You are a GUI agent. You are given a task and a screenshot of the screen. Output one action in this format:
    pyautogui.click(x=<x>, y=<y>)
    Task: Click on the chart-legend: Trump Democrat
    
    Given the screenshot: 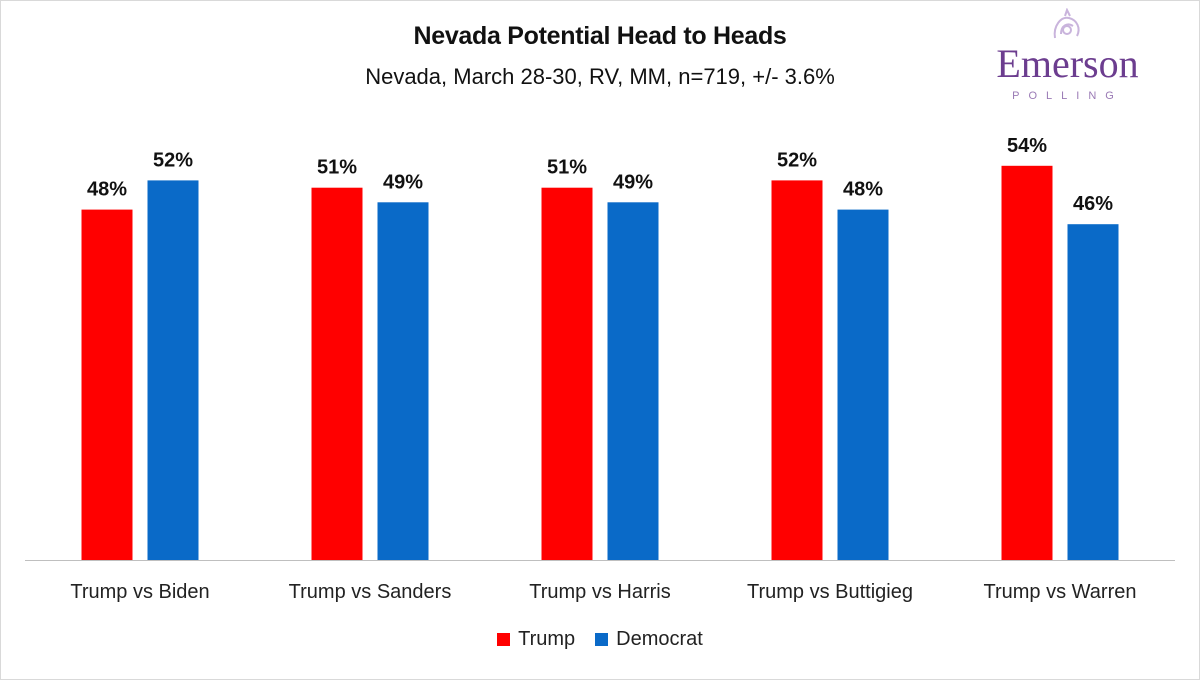 What is the action you would take?
    pyautogui.click(x=600, y=639)
    